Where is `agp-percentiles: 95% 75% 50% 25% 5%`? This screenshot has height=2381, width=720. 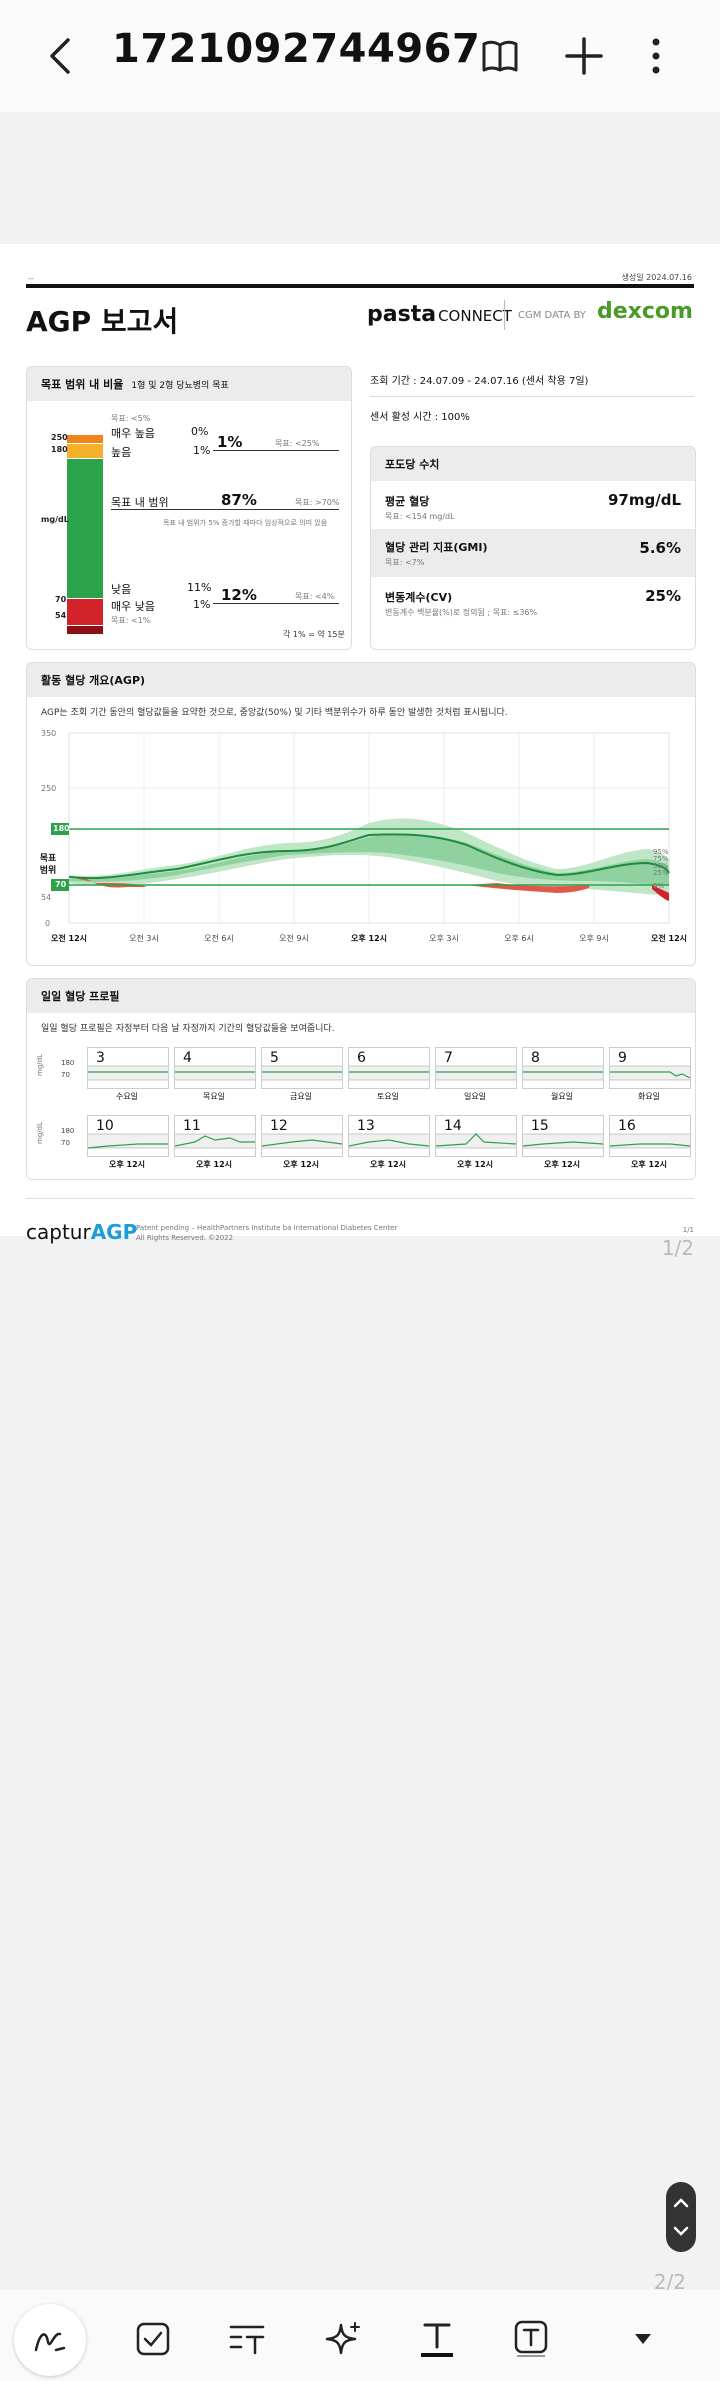
agp-percentiles: 95% 75% 50% 25% 5% is located at coordinates (661, 869).